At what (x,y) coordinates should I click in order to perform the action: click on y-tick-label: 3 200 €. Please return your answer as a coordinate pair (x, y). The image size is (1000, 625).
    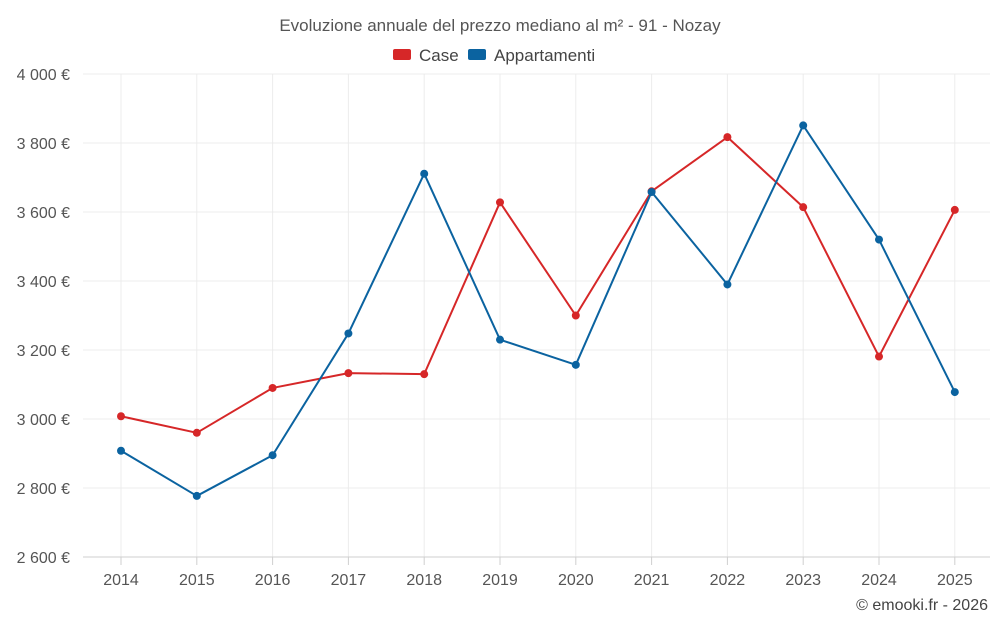
    Looking at the image, I should click on (43, 351).